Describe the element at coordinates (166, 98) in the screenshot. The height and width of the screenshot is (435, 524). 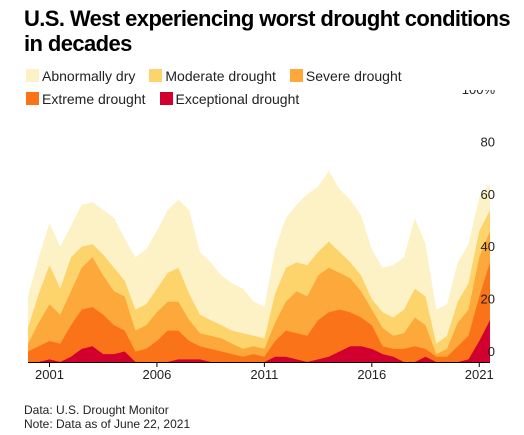
I see `legend-swatch-exceptional-drought` at that location.